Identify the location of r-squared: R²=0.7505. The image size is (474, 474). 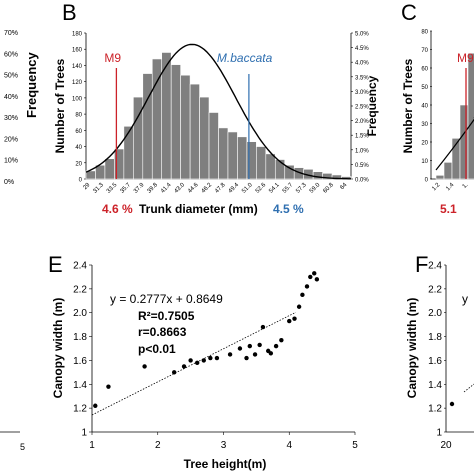
(166, 316).